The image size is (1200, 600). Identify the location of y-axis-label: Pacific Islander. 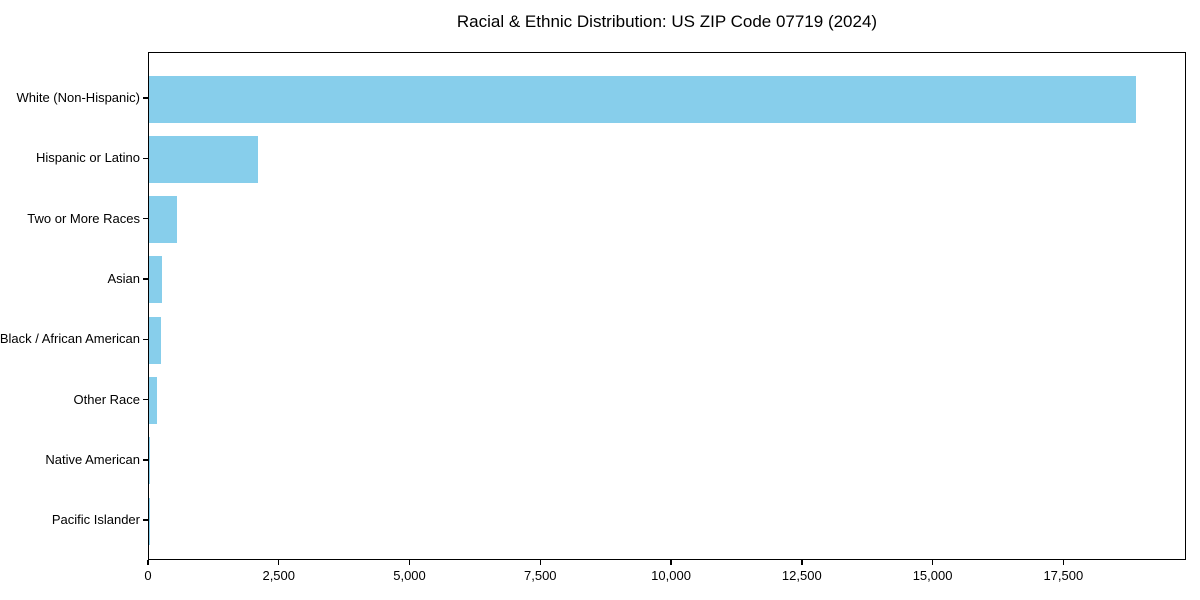
(95, 520).